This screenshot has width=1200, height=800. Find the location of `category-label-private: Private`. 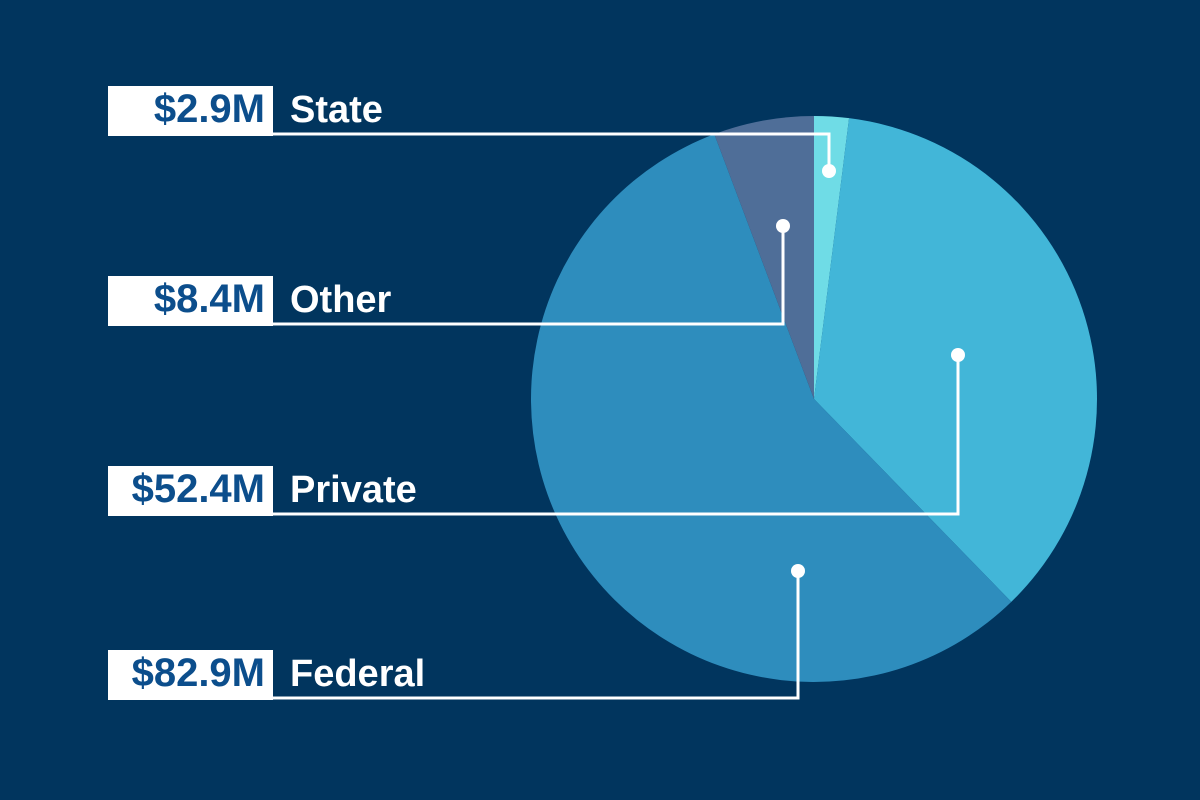

category-label-private: Private is located at coordinates (353, 490).